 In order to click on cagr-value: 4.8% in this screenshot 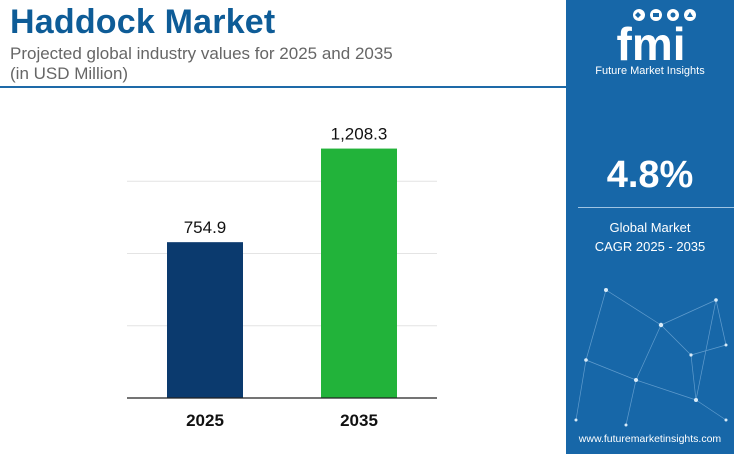, I will do `click(650, 175)`.